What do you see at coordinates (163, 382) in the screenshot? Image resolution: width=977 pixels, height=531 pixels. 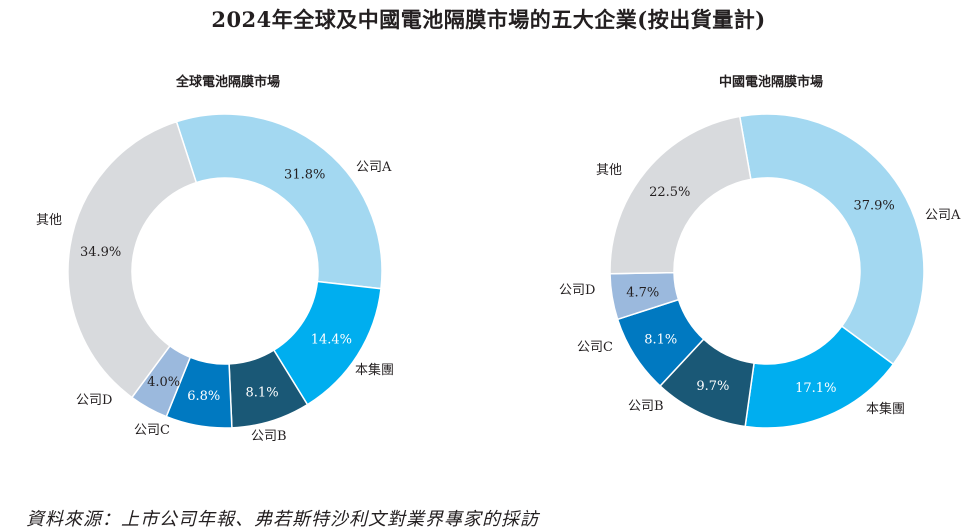 I see `slice-value-label: 4.0%` at bounding box center [163, 382].